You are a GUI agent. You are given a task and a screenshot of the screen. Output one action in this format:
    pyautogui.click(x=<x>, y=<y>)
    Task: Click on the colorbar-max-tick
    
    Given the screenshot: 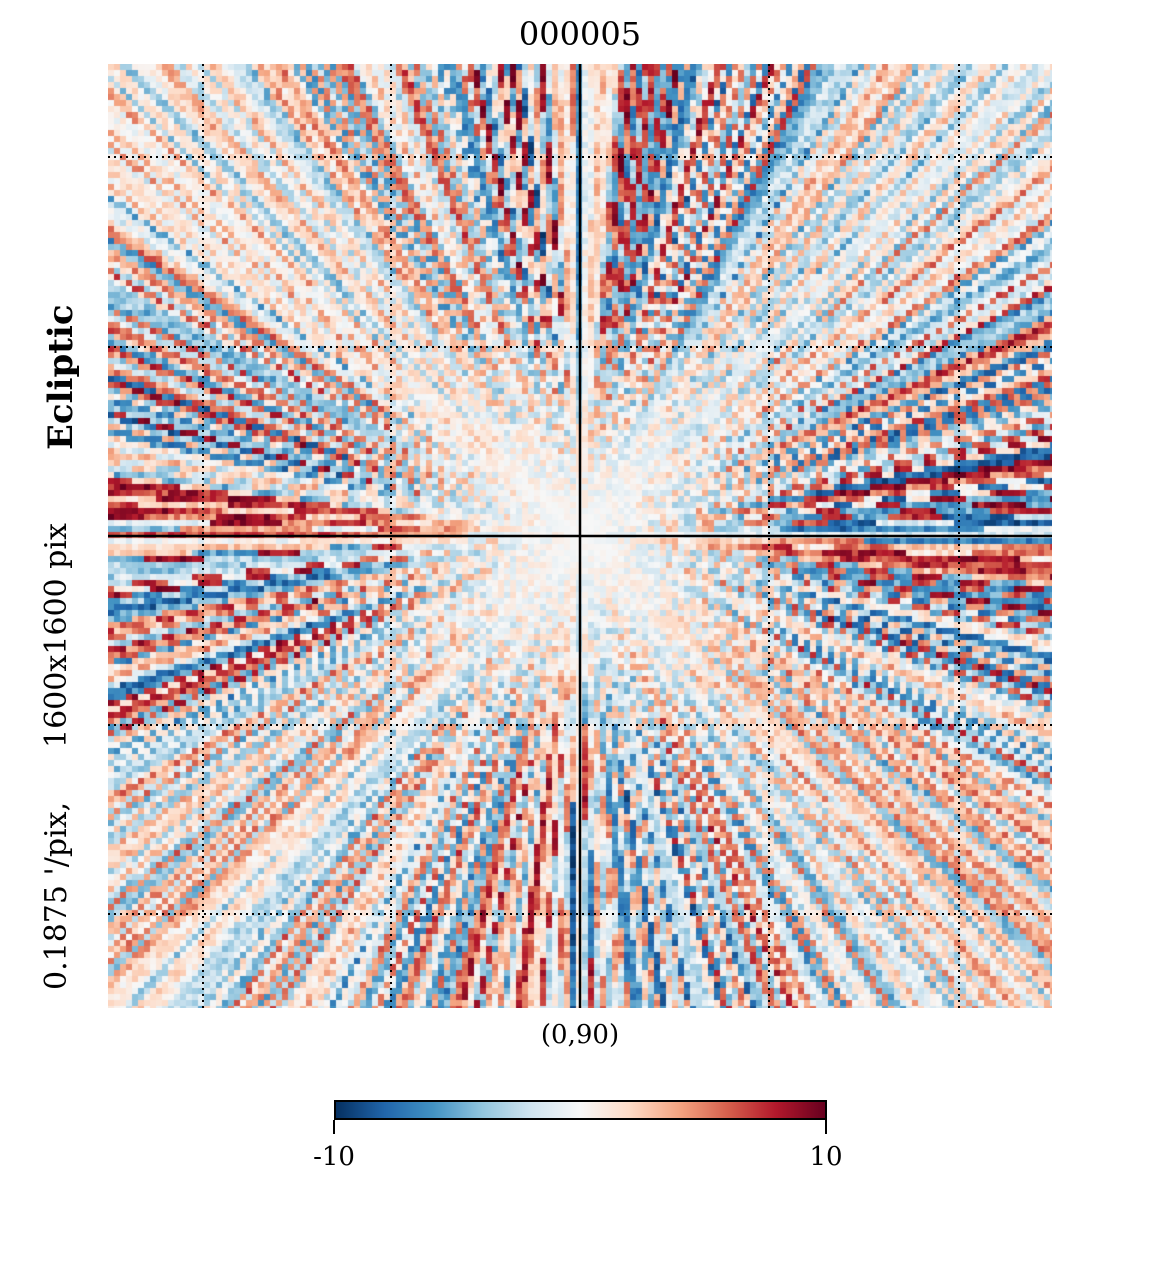 What is the action you would take?
    pyautogui.click(x=826, y=1127)
    